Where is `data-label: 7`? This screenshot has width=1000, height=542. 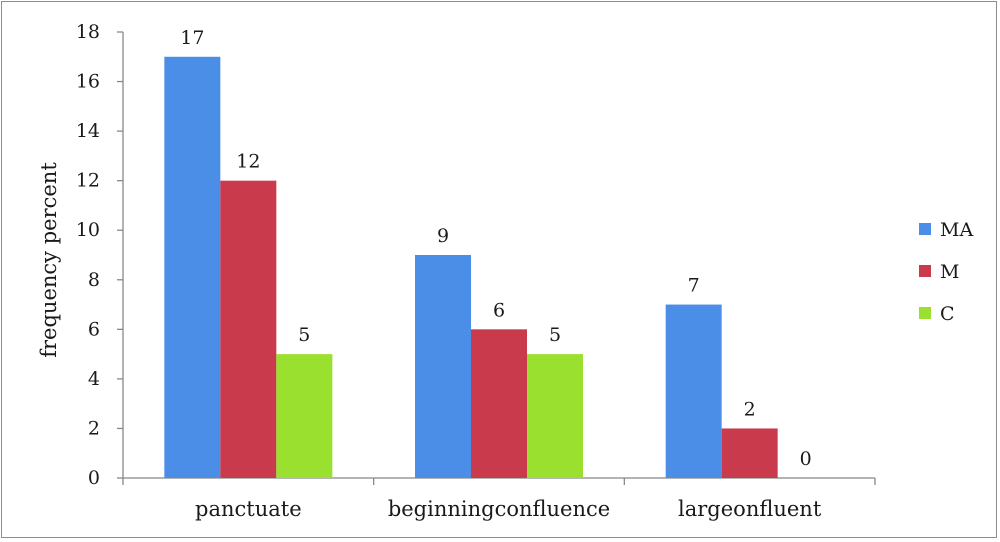 data-label: 7 is located at coordinates (694, 286).